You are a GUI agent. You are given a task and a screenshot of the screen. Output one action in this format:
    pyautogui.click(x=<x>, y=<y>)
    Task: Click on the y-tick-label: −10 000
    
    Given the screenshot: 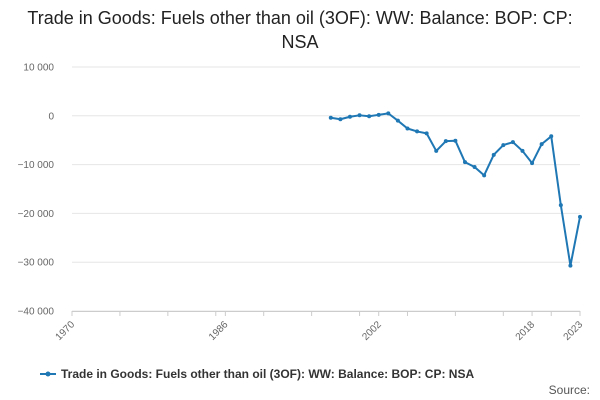 What is the action you would take?
    pyautogui.click(x=36, y=165)
    